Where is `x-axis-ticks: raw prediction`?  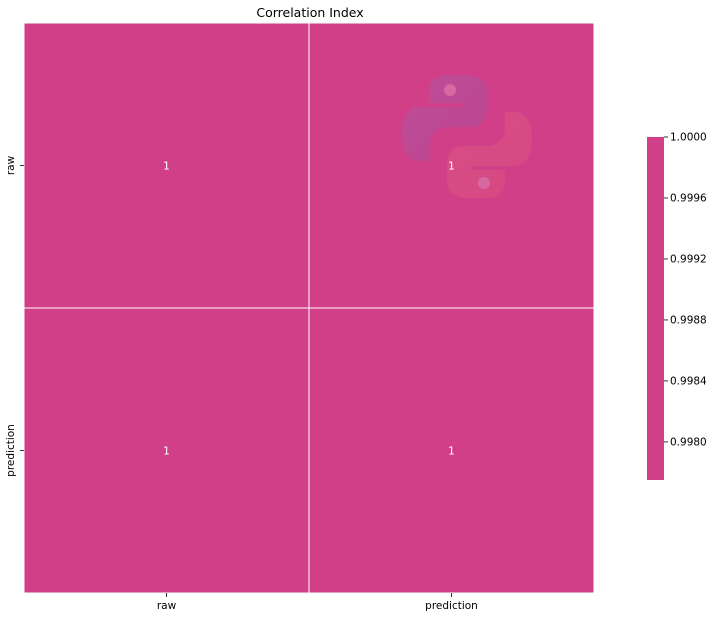 x-axis-ticks: raw prediction is located at coordinates (317, 602).